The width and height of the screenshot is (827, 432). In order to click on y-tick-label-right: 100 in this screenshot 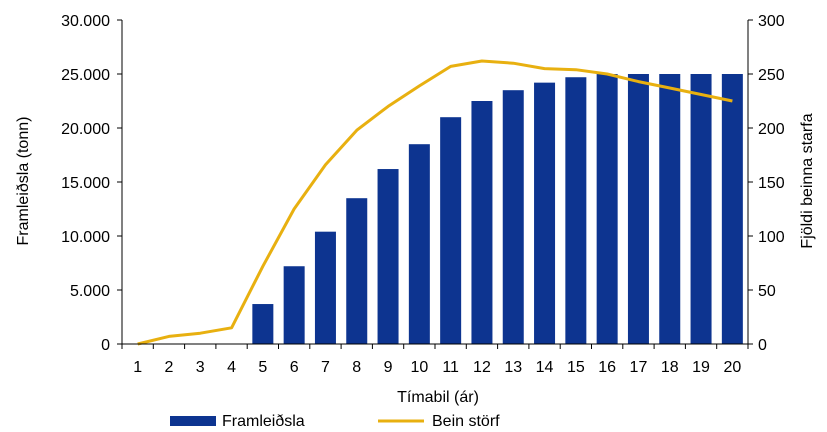, I will do `click(771, 237)`.